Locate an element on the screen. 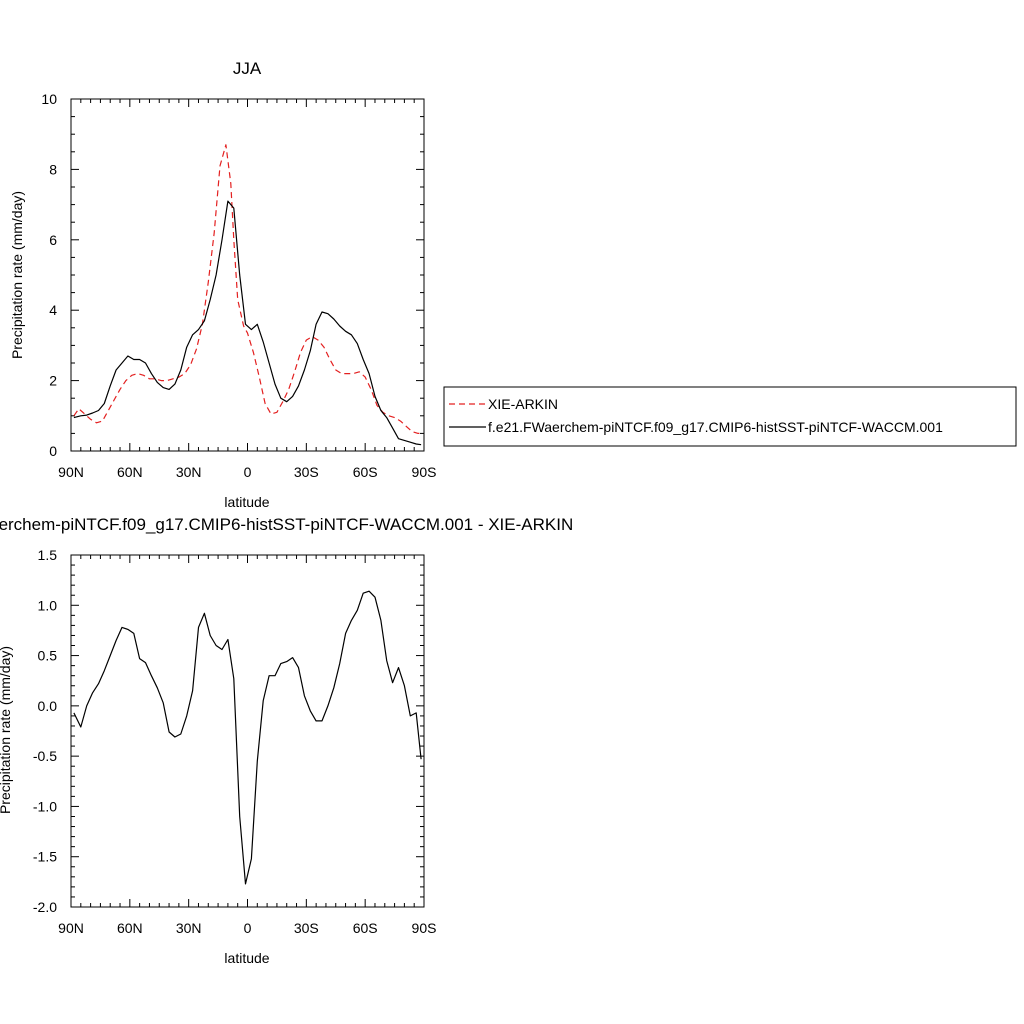 This screenshot has width=1024, height=1024. y-tick-label: 4 is located at coordinates (53, 310).